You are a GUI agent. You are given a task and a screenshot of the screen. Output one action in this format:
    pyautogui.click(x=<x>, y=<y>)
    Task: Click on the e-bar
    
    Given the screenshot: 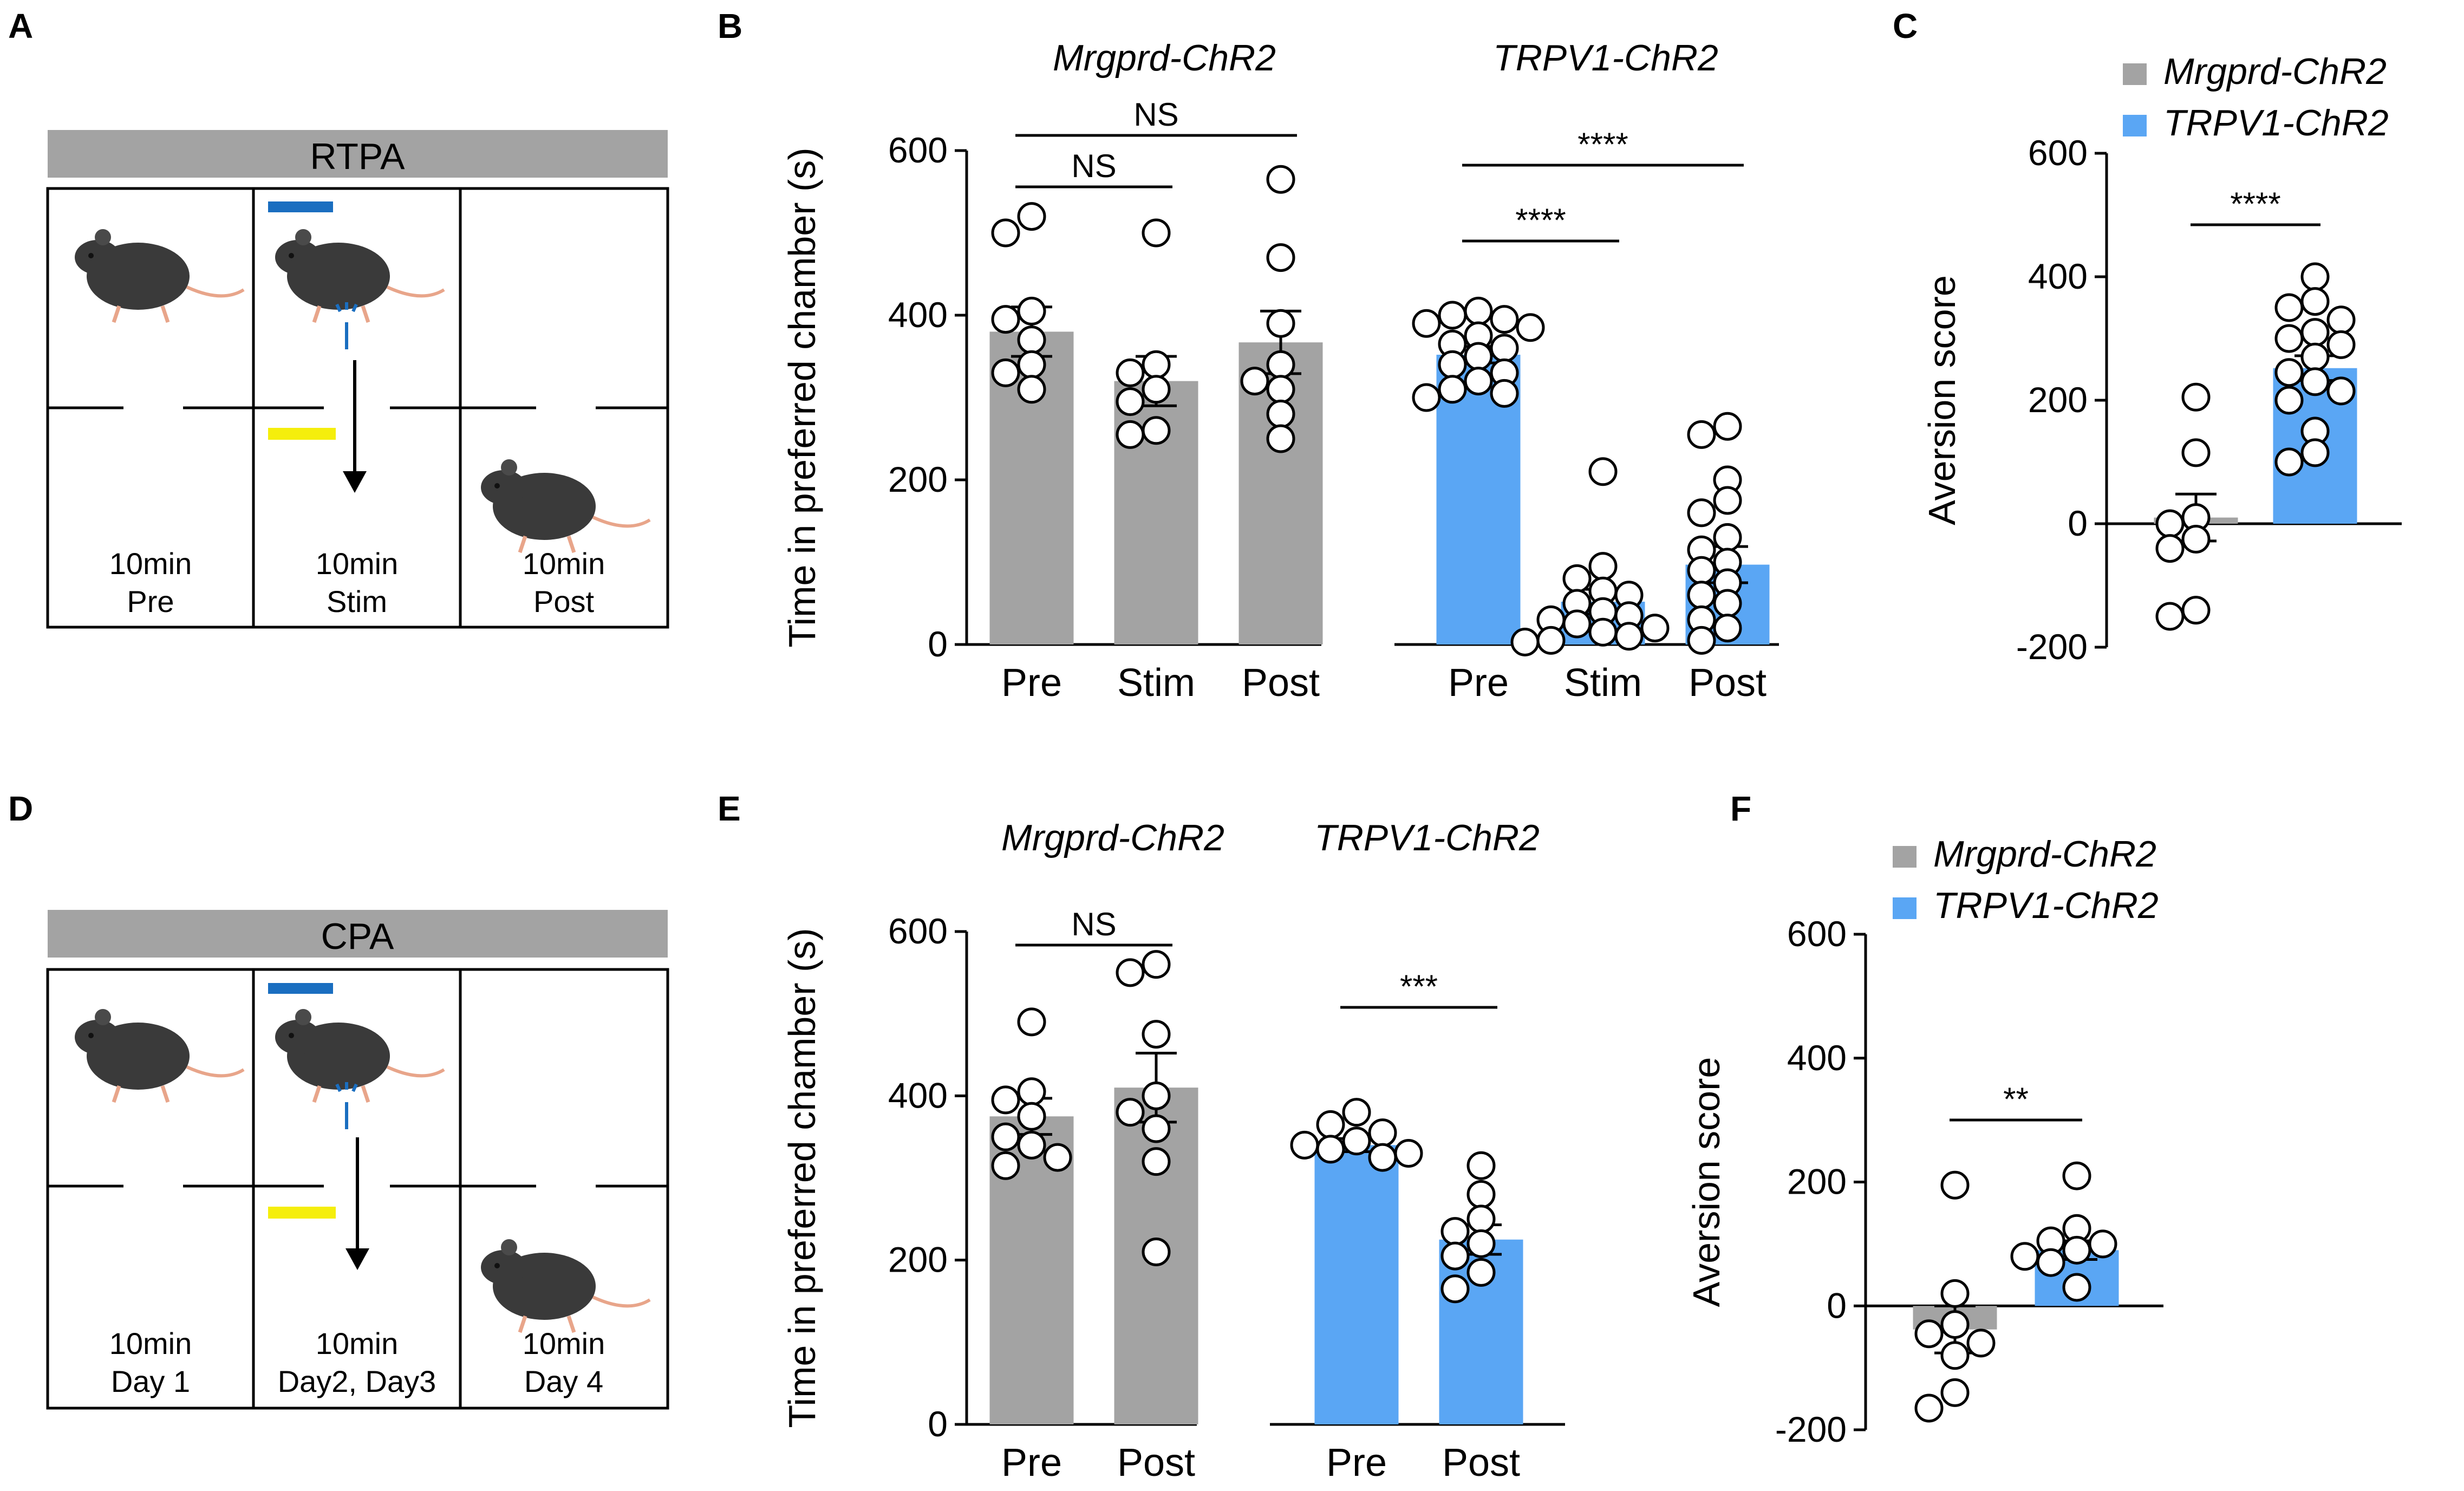 What is the action you would take?
    pyautogui.click(x=1357, y=1284)
    